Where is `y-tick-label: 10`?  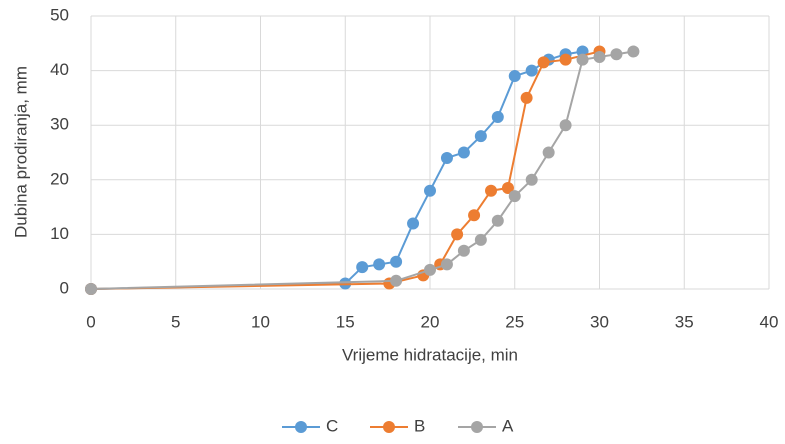 y-tick-label: 10 is located at coordinates (59, 233).